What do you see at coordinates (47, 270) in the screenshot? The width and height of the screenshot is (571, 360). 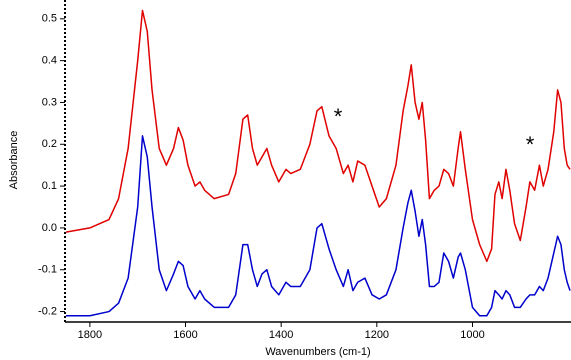 I see `y-tick-label: -0.1` at bounding box center [47, 270].